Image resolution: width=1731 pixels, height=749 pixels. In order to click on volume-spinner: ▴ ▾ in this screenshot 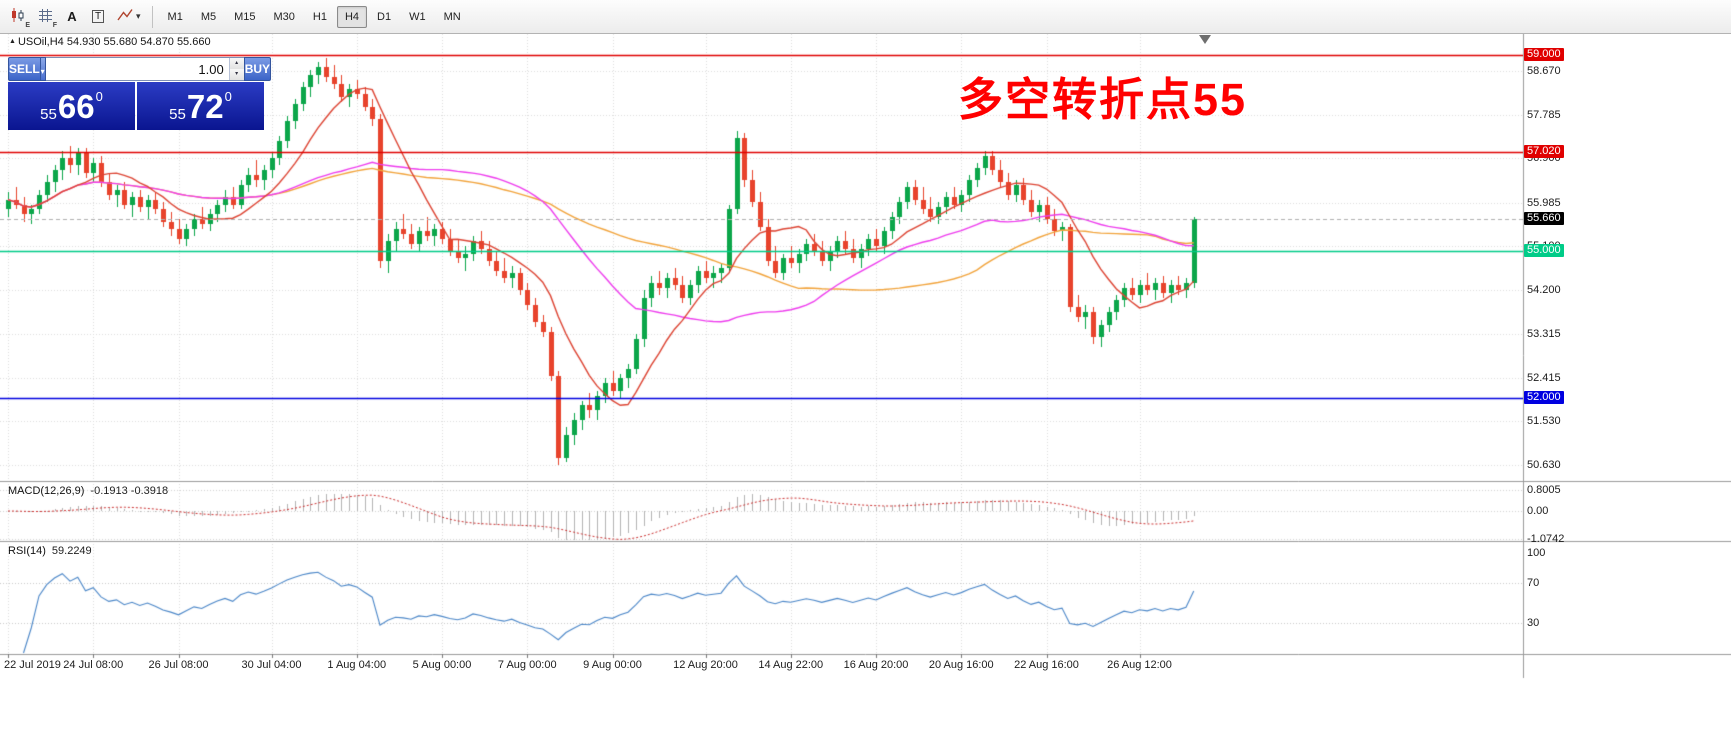, I will do `click(236, 69)`.